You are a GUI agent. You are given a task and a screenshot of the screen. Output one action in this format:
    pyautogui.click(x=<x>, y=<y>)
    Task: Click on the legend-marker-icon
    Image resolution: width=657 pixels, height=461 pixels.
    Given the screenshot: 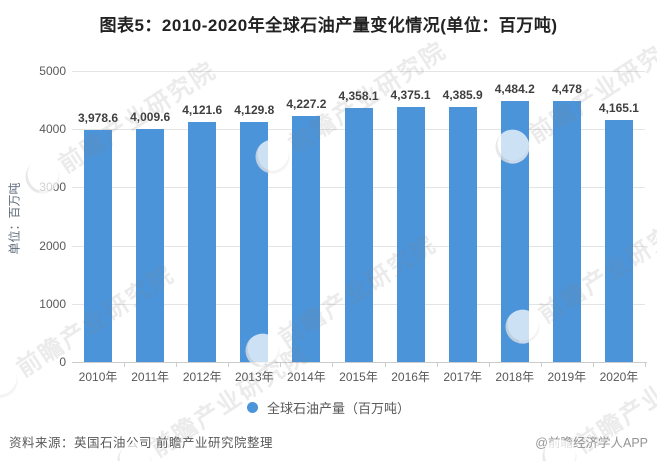 What is the action you would take?
    pyautogui.click(x=252, y=407)
    